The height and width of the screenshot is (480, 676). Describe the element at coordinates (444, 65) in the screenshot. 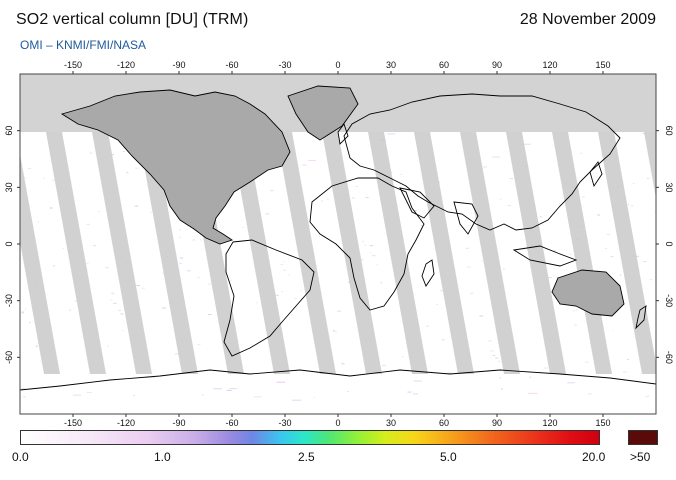

I see `top-lon-label: 60` at that location.